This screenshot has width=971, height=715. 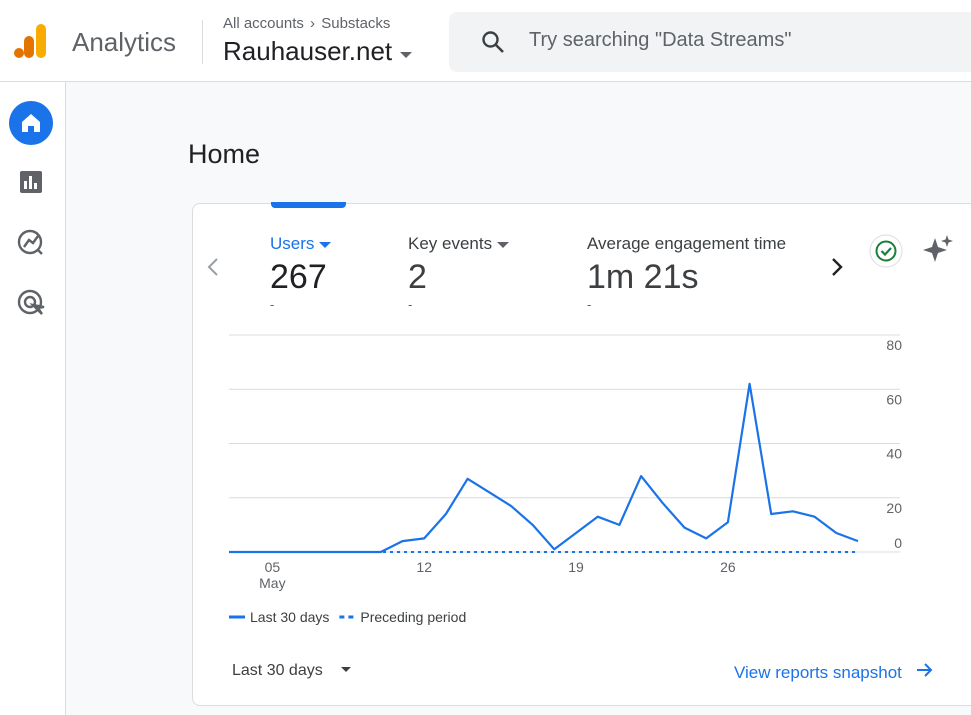 I want to click on metric-value: 1m 21s, so click(x=643, y=277).